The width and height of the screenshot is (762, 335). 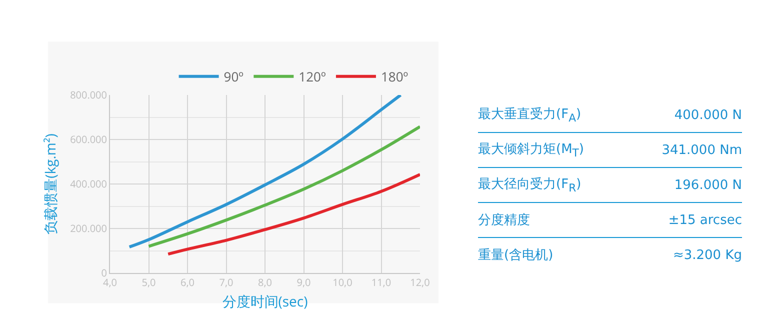 I want to click on text: 341.000 Nm, so click(x=702, y=150).